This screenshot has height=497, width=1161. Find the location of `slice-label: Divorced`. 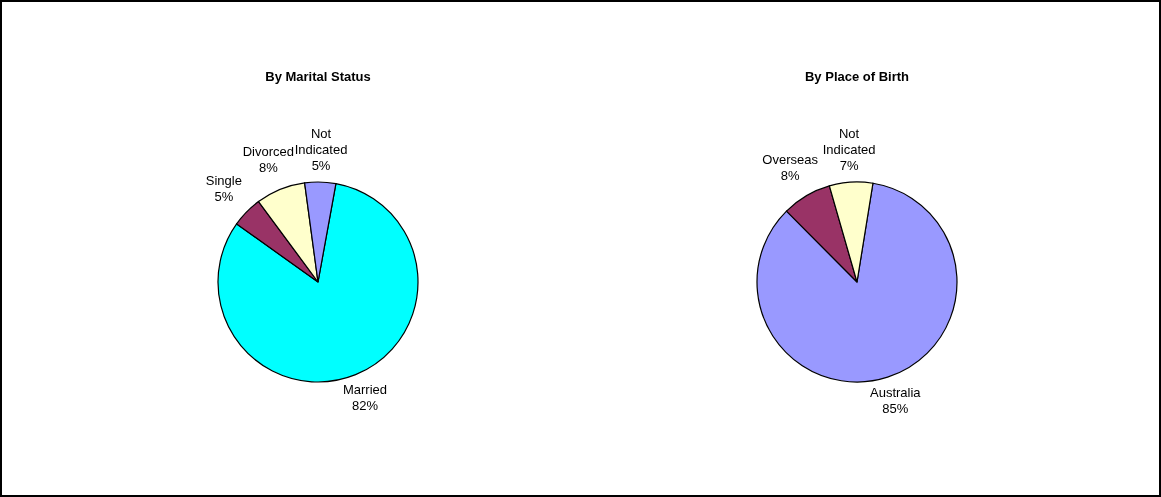

slice-label: Divorced is located at coordinates (268, 151).